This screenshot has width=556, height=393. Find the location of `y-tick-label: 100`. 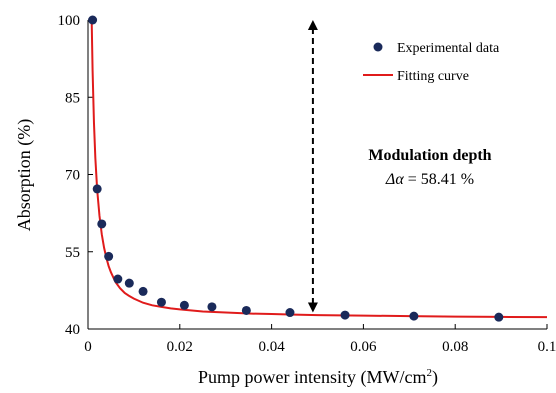

y-tick-label: 100 is located at coordinates (69, 21).